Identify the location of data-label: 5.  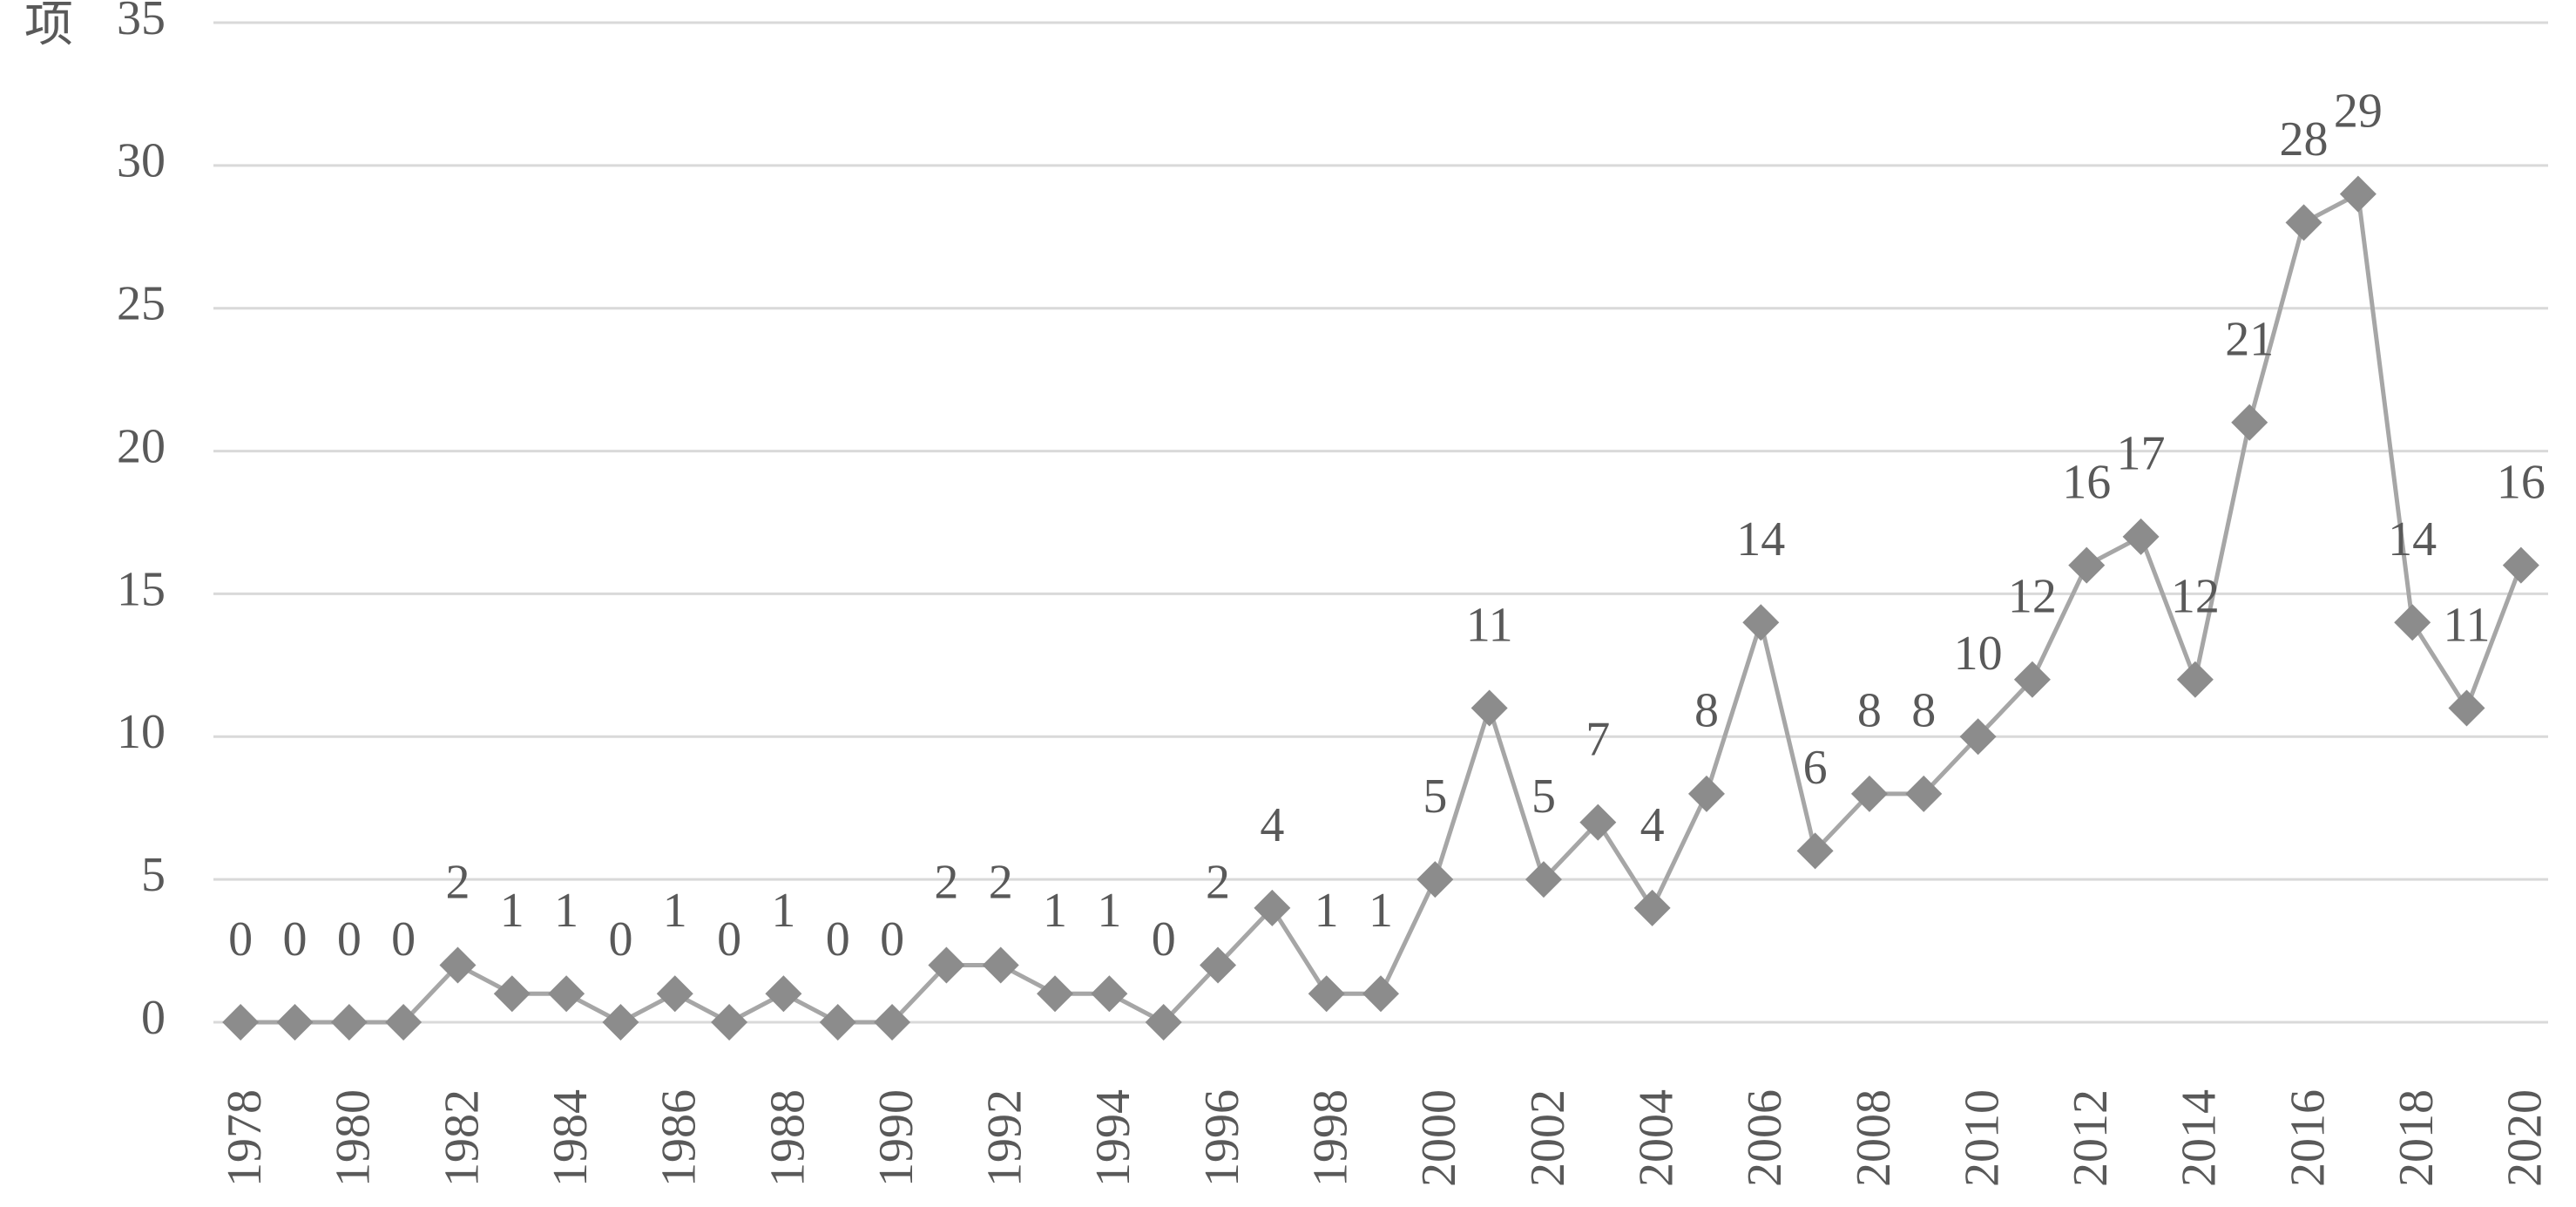
(1543, 797).